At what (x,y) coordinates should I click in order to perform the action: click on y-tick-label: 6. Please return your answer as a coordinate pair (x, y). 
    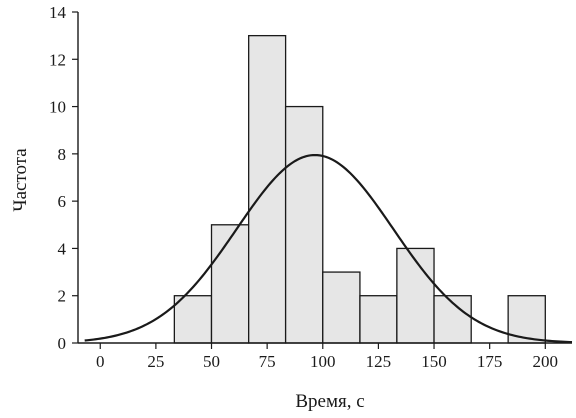
    Looking at the image, I should click on (62, 201).